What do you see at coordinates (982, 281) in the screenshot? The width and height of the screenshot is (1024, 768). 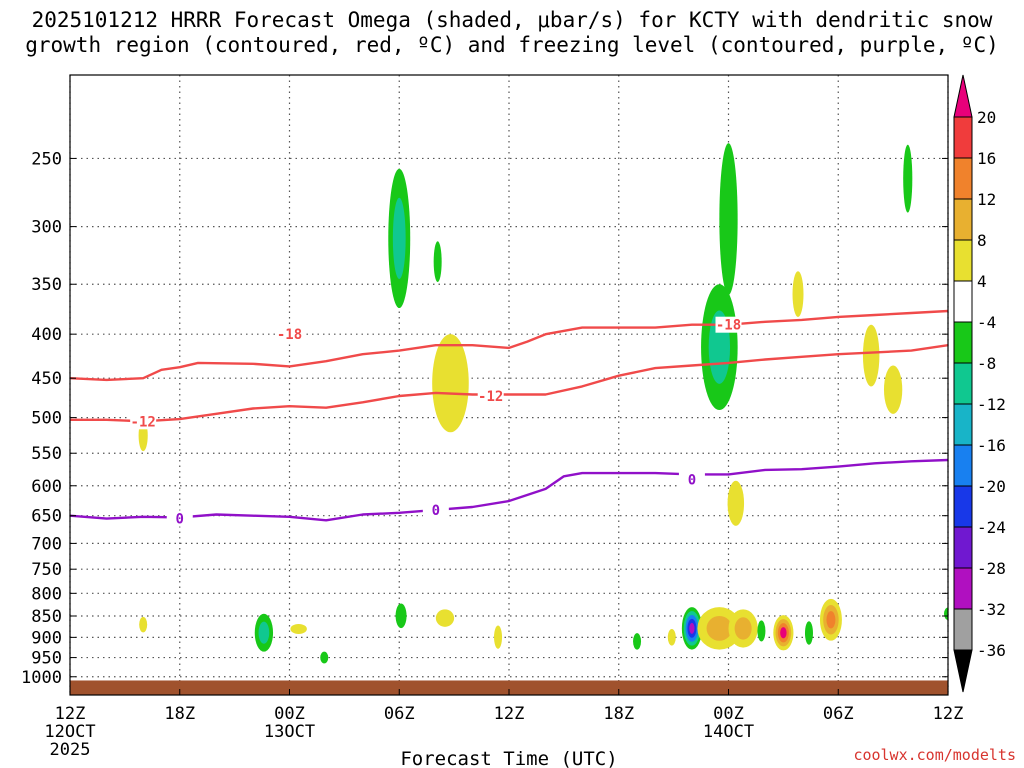 I see `colorbar-label-4: 4` at bounding box center [982, 281].